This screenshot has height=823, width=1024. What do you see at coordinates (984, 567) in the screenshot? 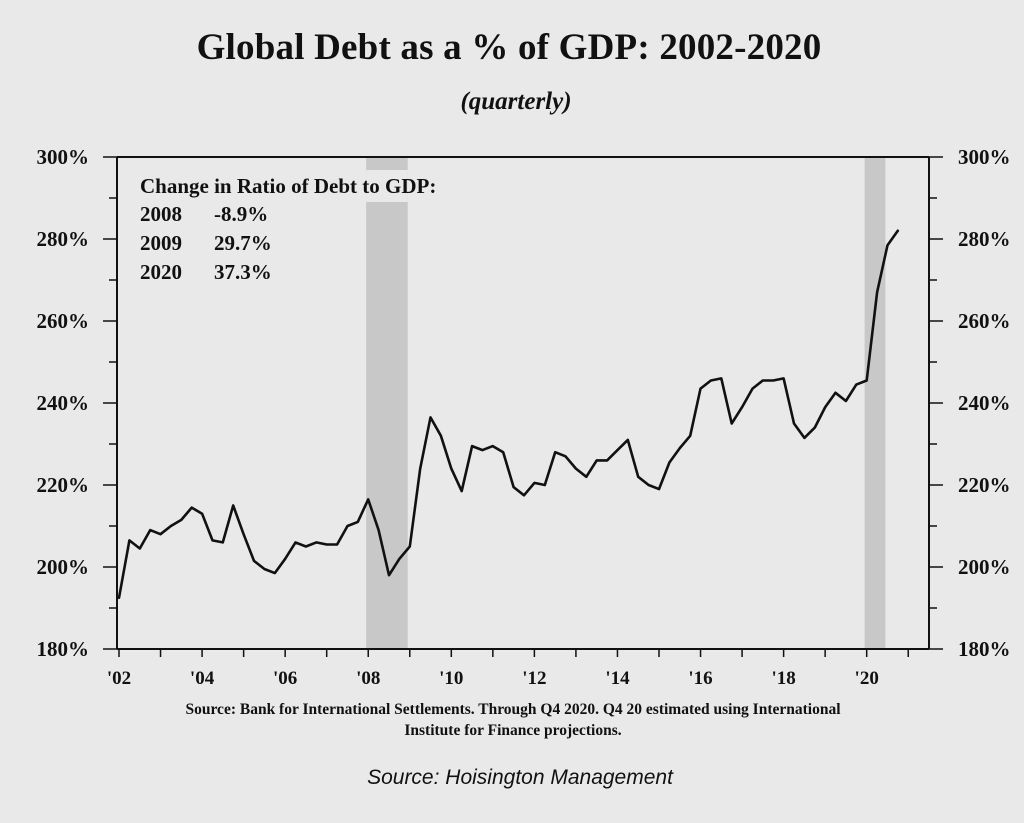
I see `y-tick-label-right: 200%` at bounding box center [984, 567].